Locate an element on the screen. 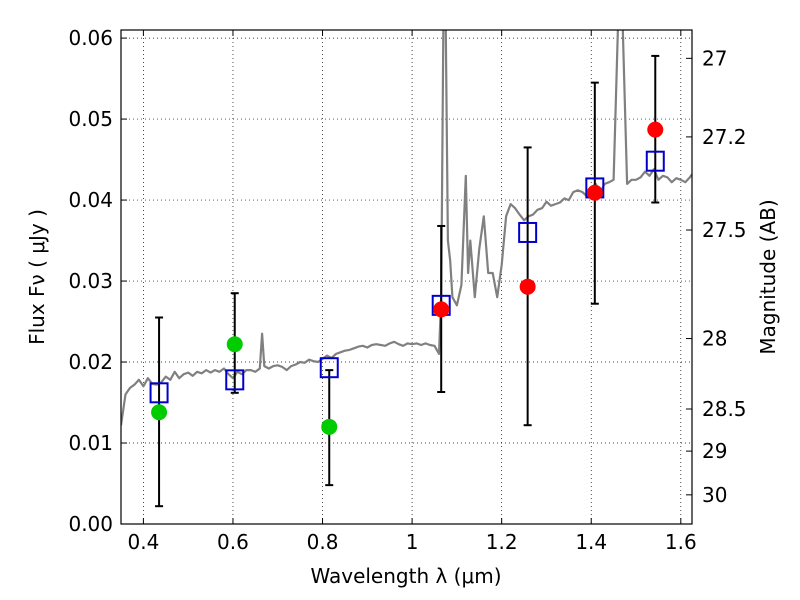 Image resolution: width=800 pixels, height=600 pixels. y2-tick-label: 28.5 is located at coordinates (724, 409).